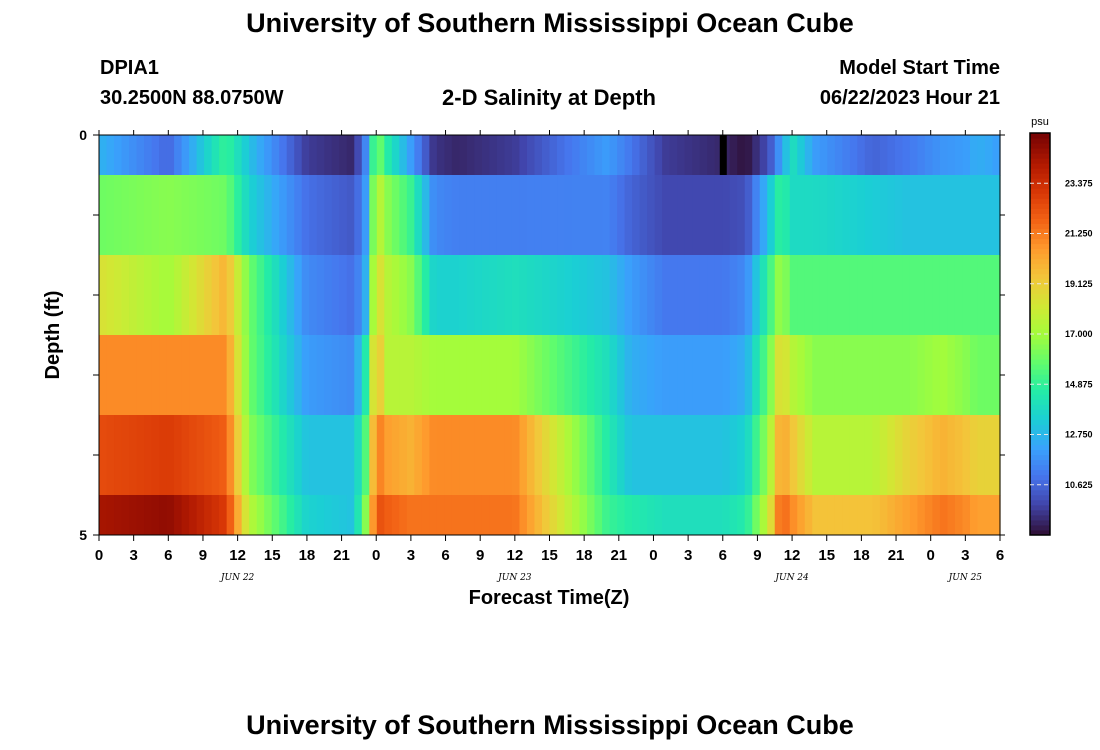 The width and height of the screenshot is (1100, 750). I want to click on colorbar-tick-label: 10.625, so click(1079, 485).